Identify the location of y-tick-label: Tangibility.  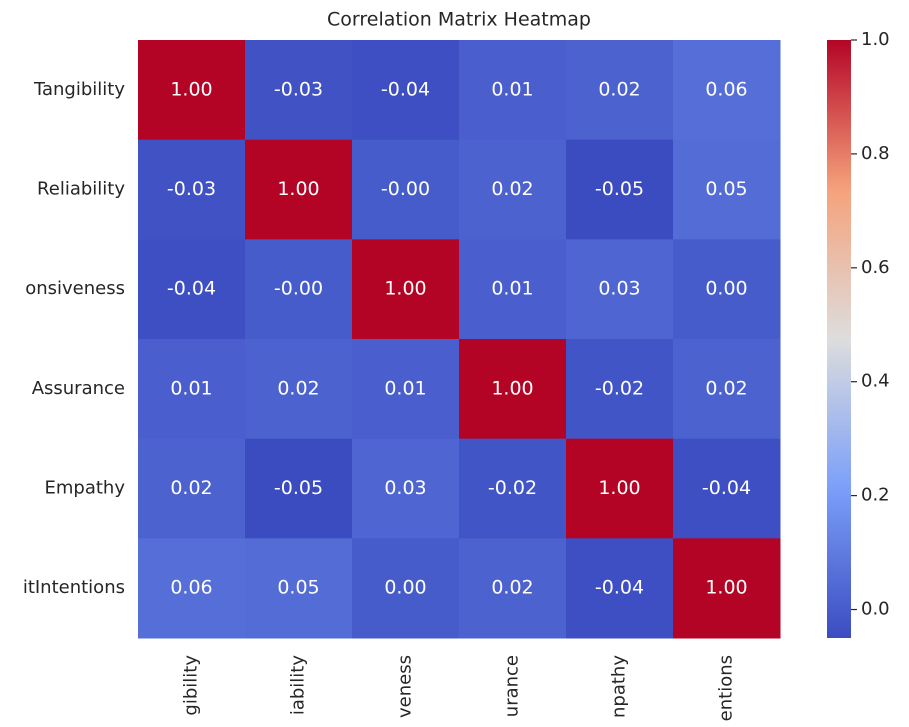
(79, 89).